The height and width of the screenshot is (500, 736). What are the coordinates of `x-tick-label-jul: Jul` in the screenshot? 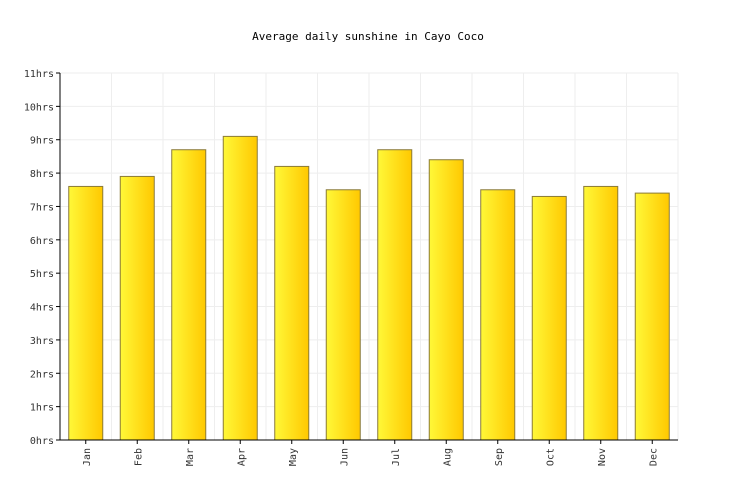 It's located at (396, 457).